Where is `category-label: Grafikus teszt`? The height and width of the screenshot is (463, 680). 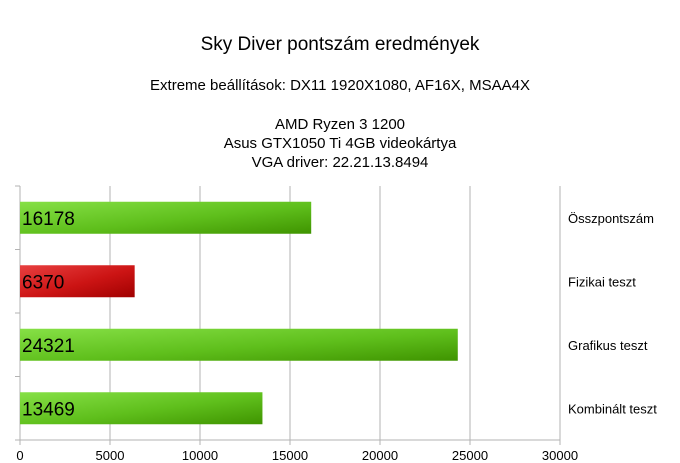
category-label: Grafikus teszt is located at coordinates (608, 345).